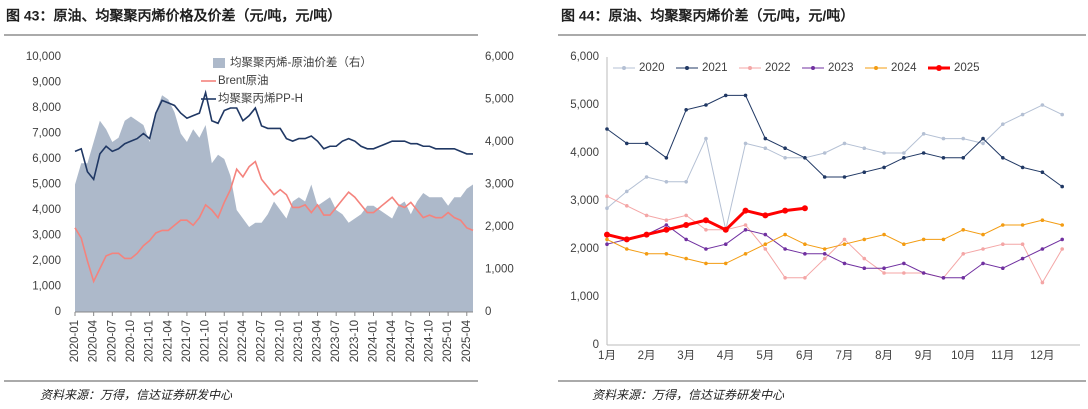 This screenshot has height=409, width=1088. I want to click on y-tick-label: 8,000, so click(46, 108).